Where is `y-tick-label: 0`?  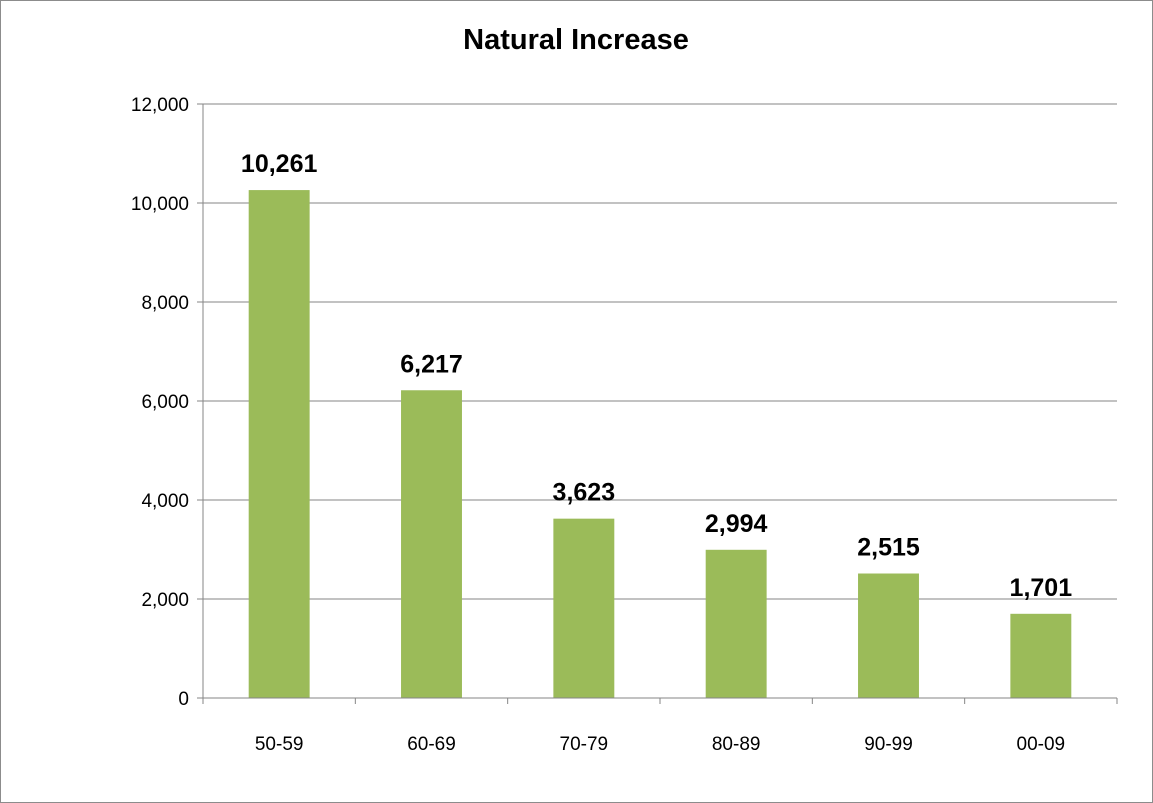 y-tick-label: 0 is located at coordinates (183, 699).